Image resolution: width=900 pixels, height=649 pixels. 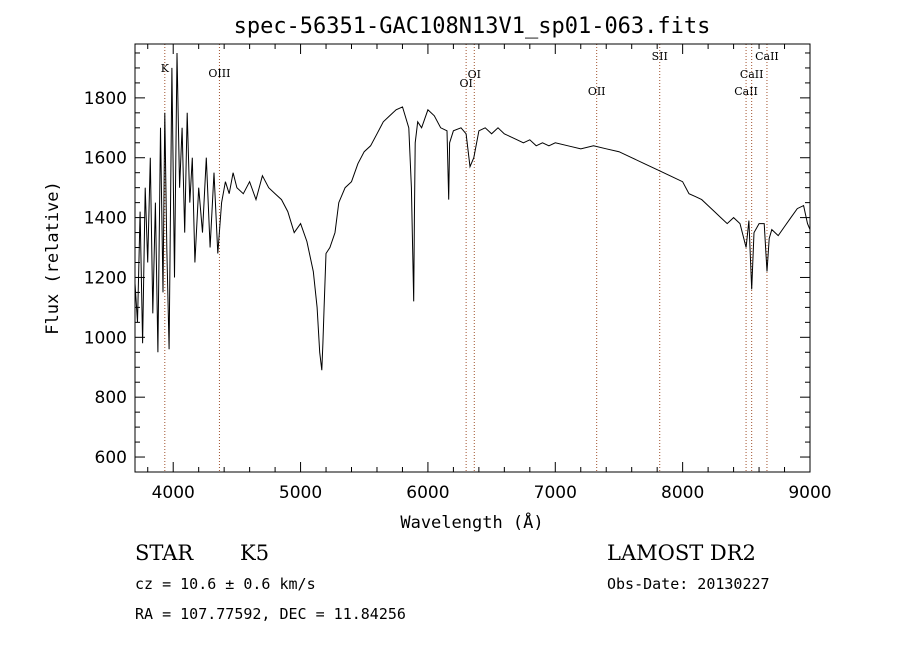 I want to click on redshift-cz: cz = 10.6 ± 0.6 km/s, so click(x=225, y=584).